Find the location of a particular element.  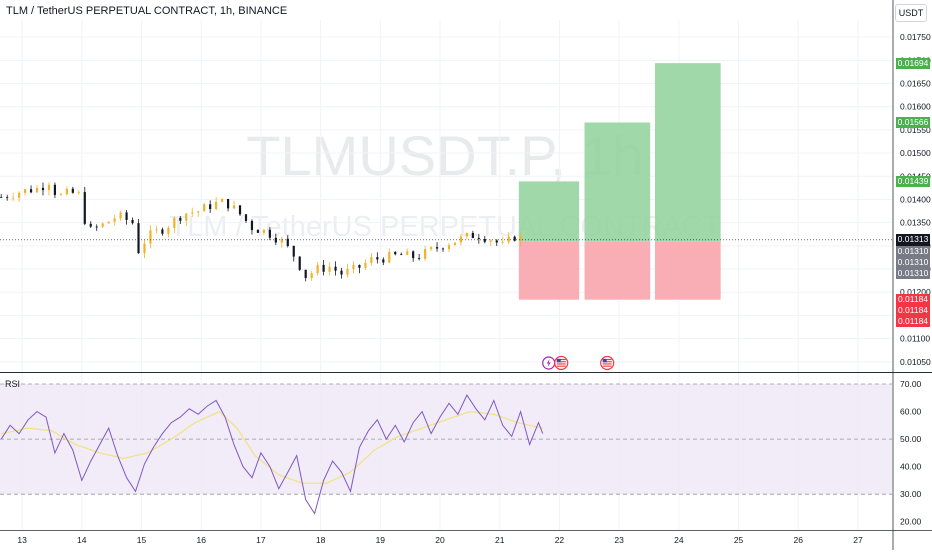

rsi-line is located at coordinates (272, 454).